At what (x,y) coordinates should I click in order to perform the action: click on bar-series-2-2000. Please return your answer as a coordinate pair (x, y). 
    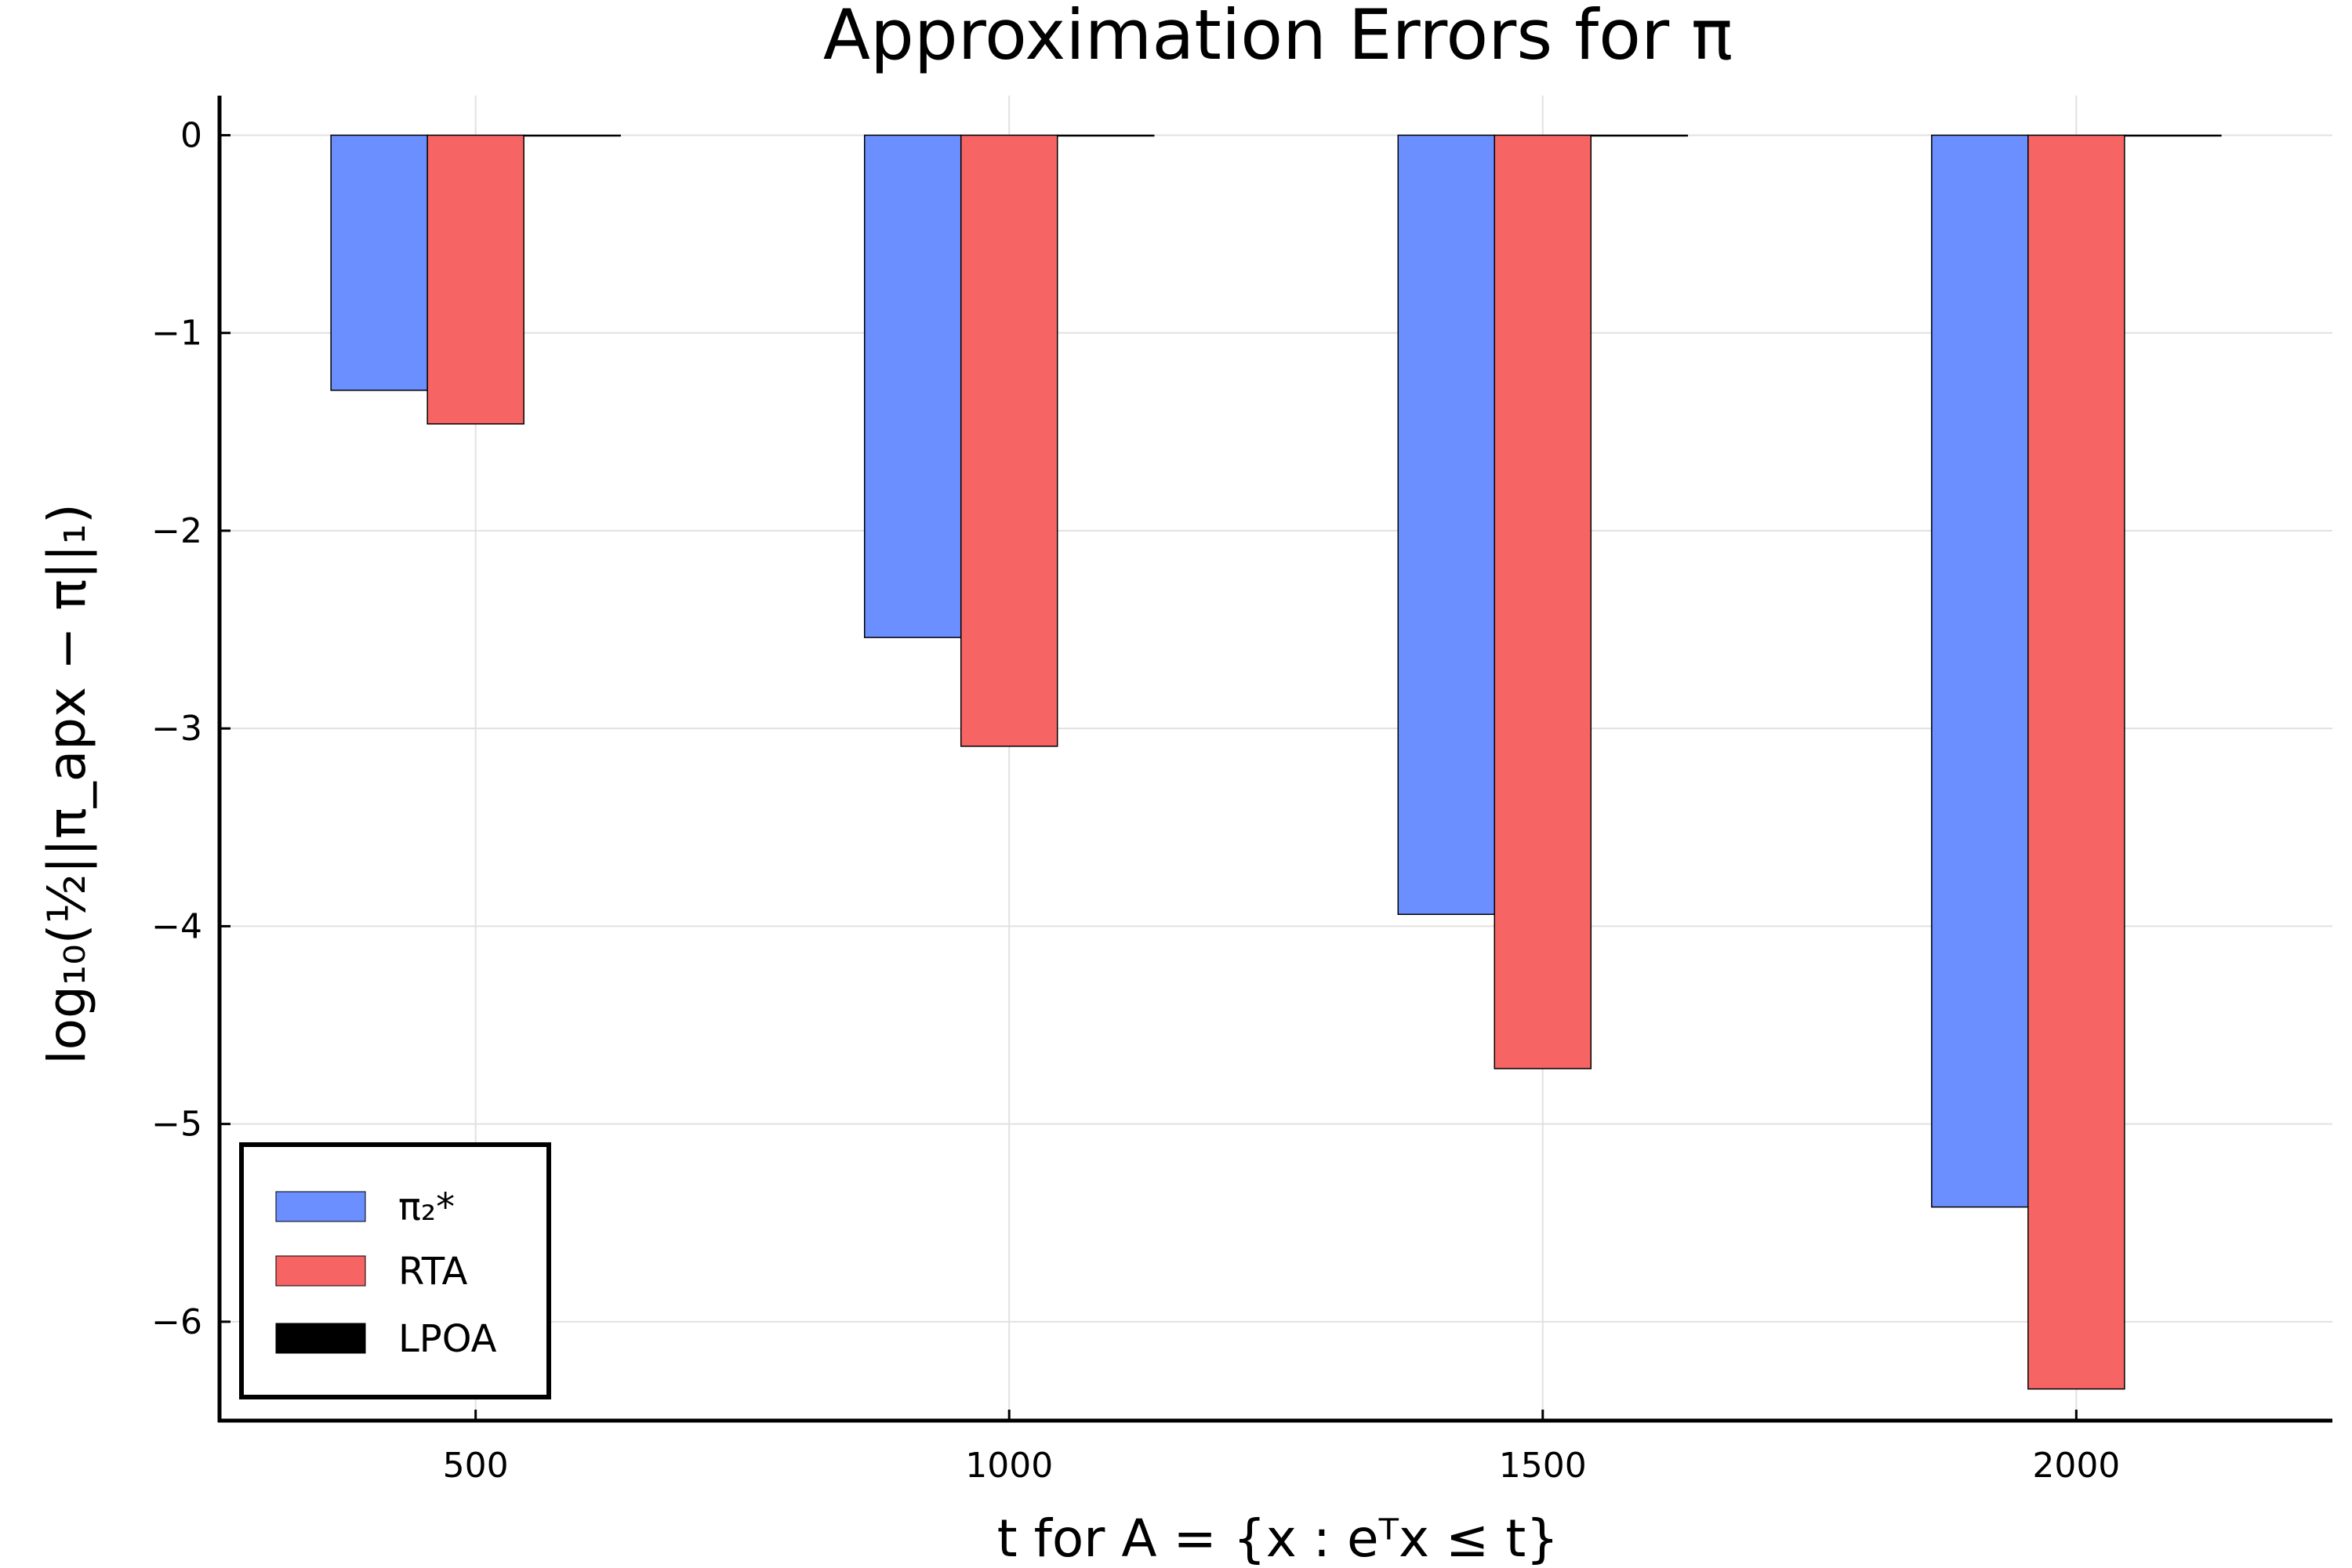
    Looking at the image, I should click on (2076, 762).